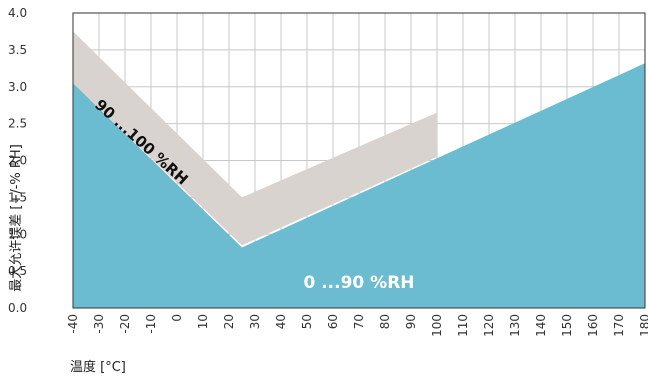  Describe the element at coordinates (643, 325) in the screenshot. I see `x-tick-label-22: 180` at that location.